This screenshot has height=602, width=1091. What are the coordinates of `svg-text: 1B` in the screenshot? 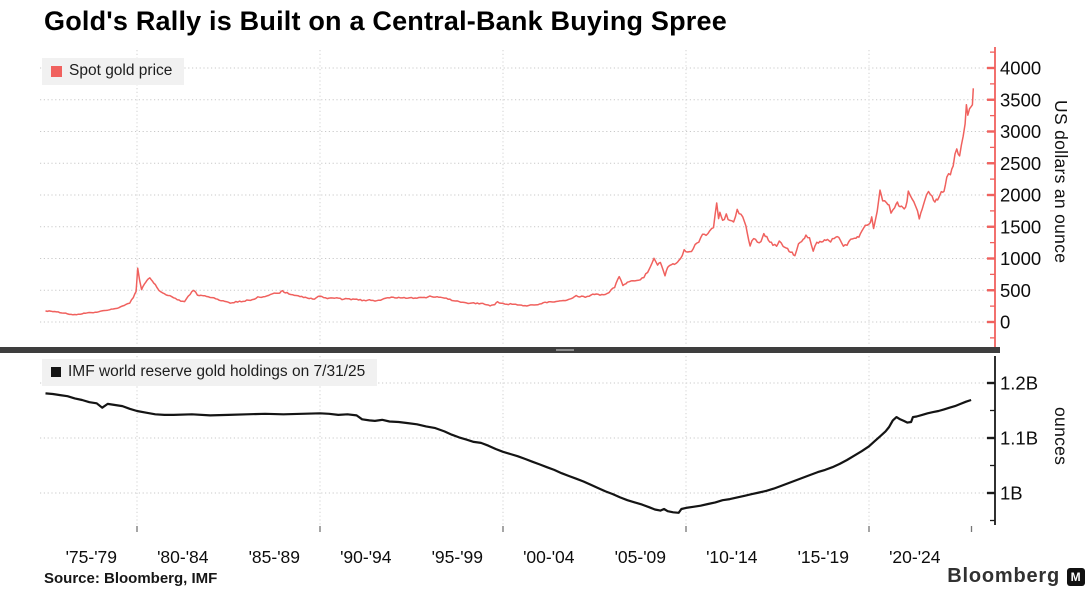 It's located at (1011, 493).